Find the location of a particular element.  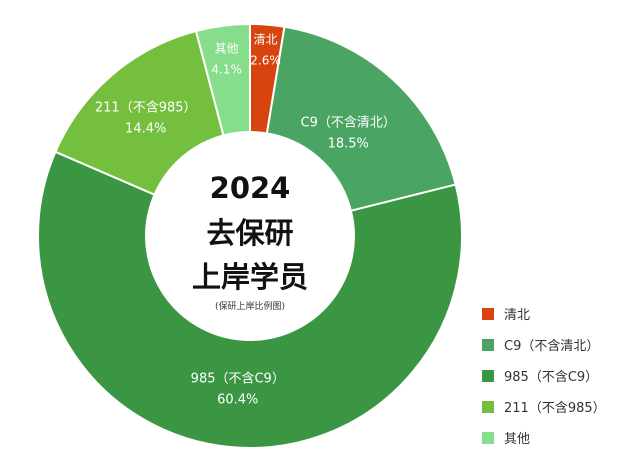

slice-label-4: 其他 is located at coordinates (227, 49).